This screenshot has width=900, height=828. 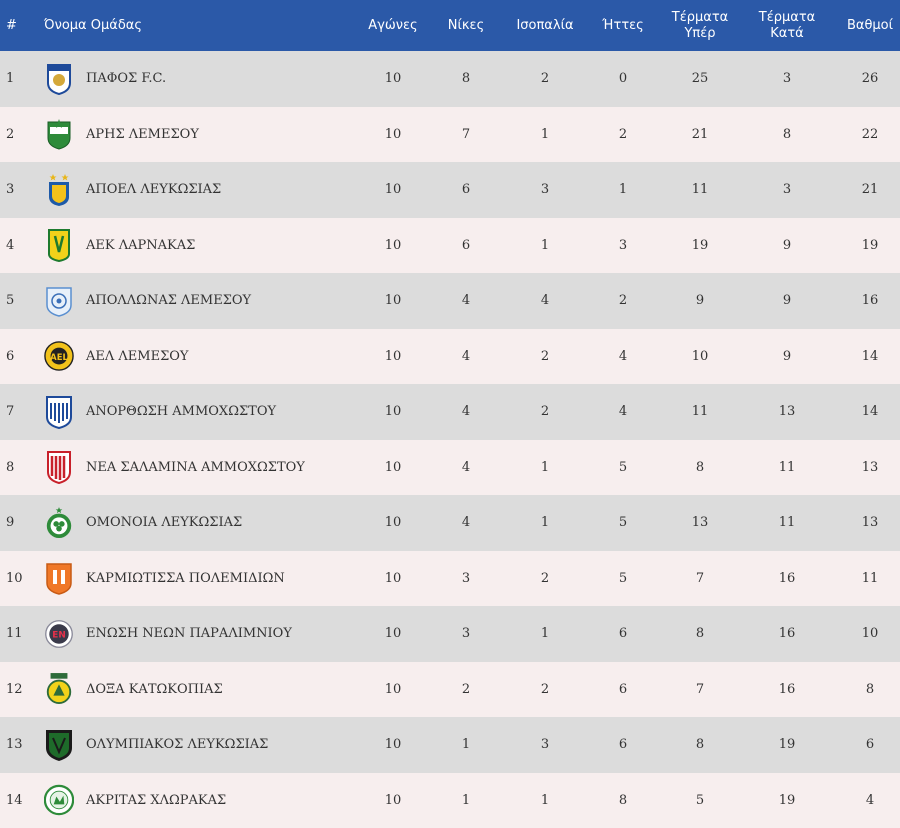 What do you see at coordinates (168, 300) in the screenshot?
I see `team-name: ΑΠΟΛΛΩΝΑΣ ΛΕΜΕΣΟΥ` at bounding box center [168, 300].